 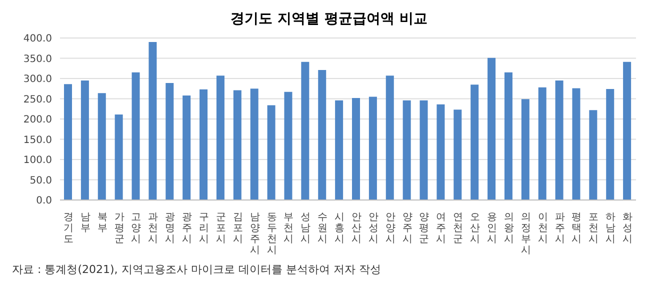 What do you see at coordinates (119, 228) in the screenshot?
I see `x-tick-label: 가평군` at bounding box center [119, 228].